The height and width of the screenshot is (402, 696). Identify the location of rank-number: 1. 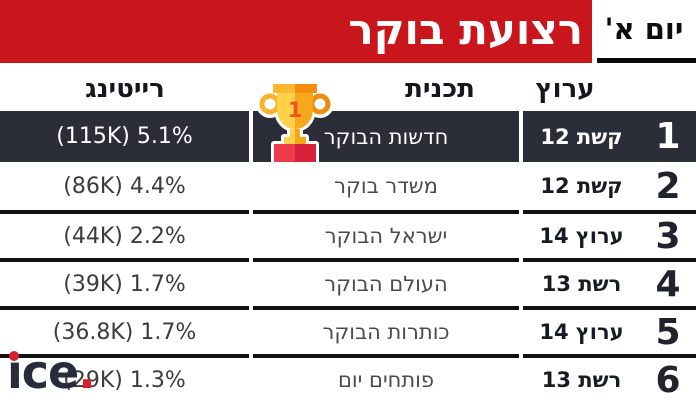
(668, 136).